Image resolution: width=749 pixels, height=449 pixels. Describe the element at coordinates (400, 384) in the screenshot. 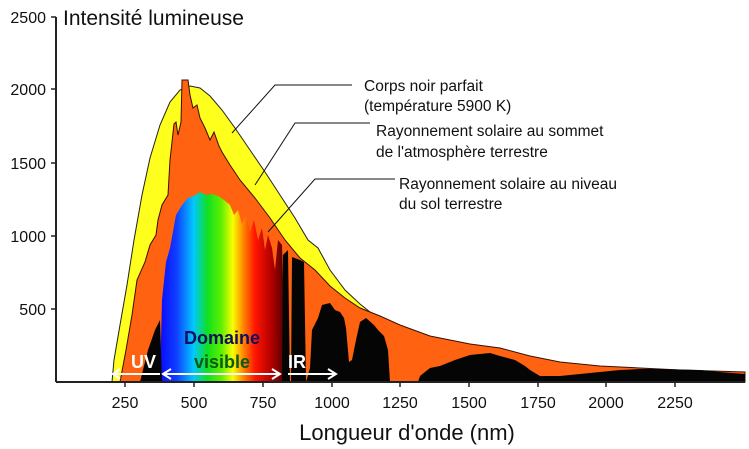

I see `x-ticks` at that location.